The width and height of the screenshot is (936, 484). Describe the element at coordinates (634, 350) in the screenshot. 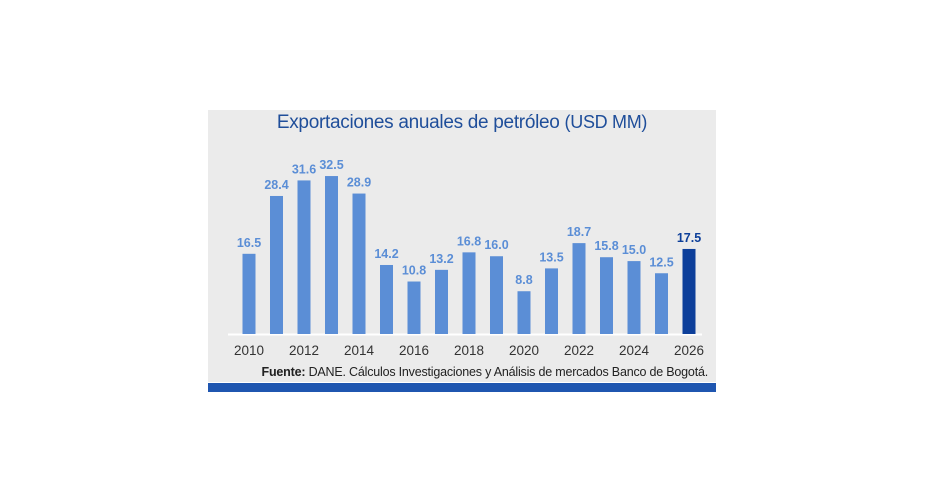

I see `x-tick-label-2024: 2024` at that location.